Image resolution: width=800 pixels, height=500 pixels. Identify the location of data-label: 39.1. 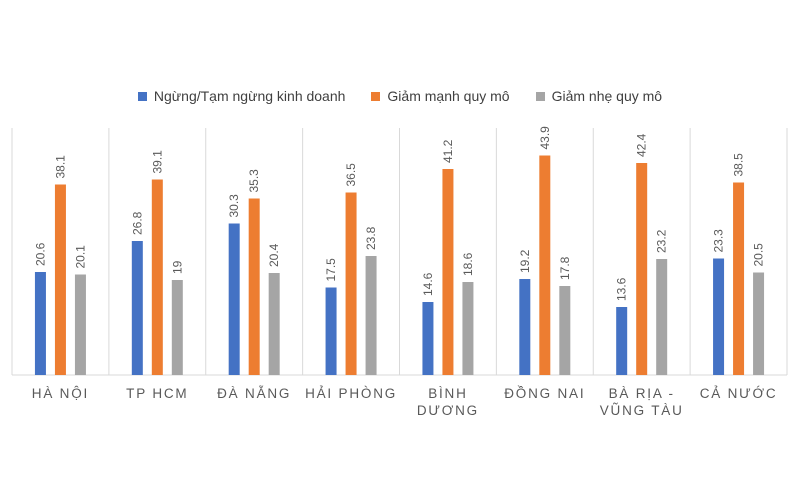
(157, 162).